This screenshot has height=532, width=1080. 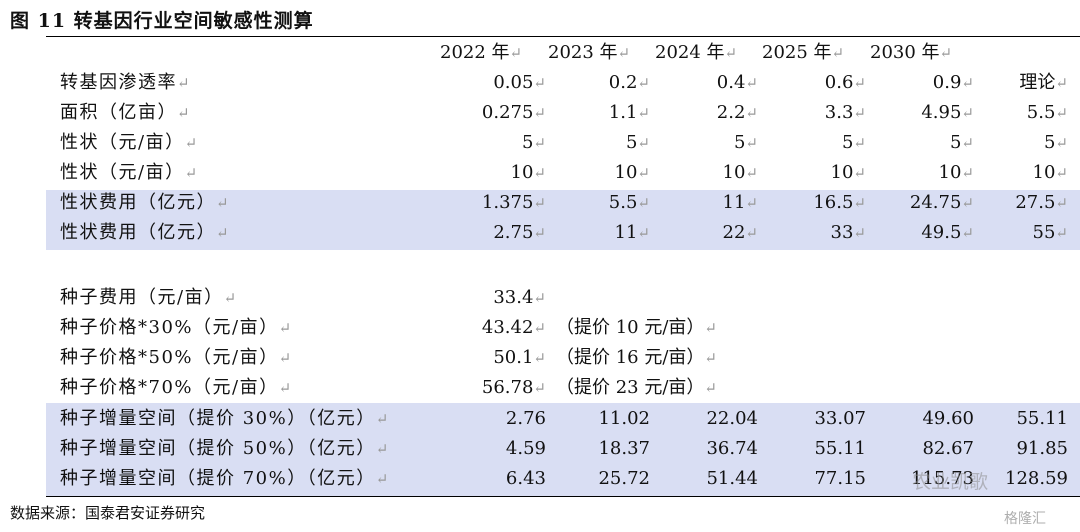 What do you see at coordinates (624, 478) in the screenshot?
I see `table-cell: 25.72` at bounding box center [624, 478].